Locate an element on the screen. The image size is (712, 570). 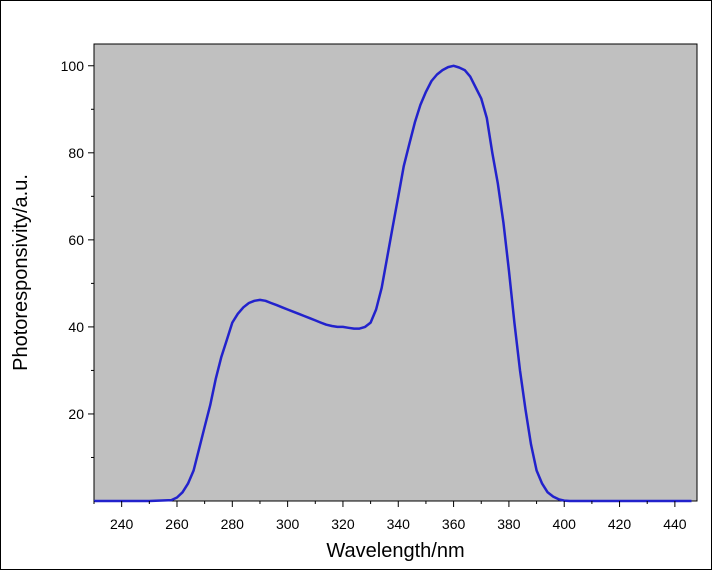
x-tick-label-240: 240 is located at coordinates (122, 524).